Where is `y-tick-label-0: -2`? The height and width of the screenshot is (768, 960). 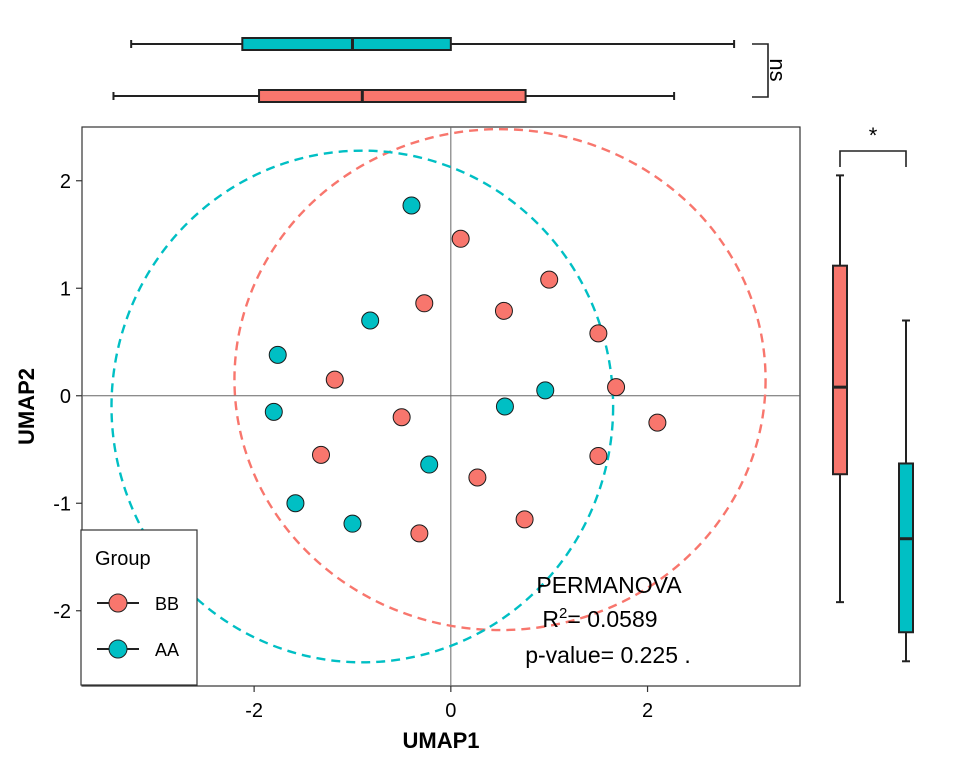
y-tick-label-0: -2 is located at coordinates (62, 612).